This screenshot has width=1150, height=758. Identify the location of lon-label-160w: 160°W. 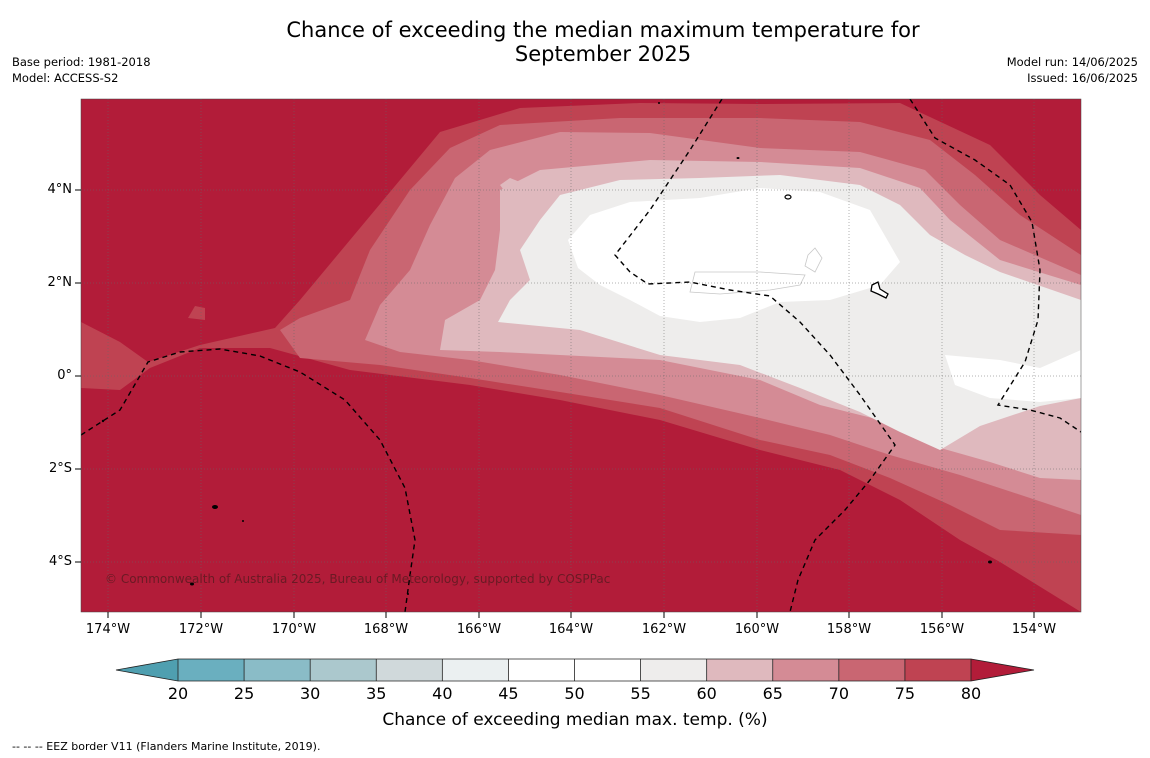
(757, 629).